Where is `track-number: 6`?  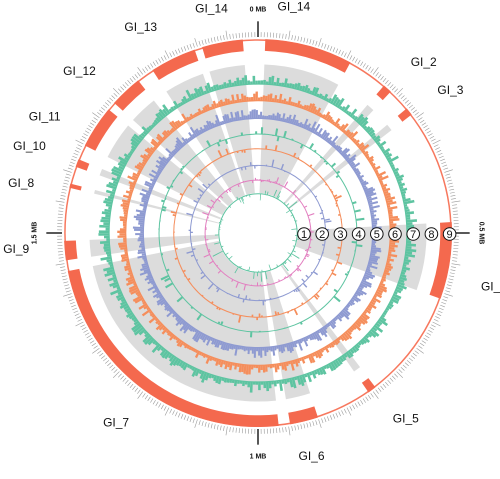 track-number: 6 is located at coordinates (395, 235).